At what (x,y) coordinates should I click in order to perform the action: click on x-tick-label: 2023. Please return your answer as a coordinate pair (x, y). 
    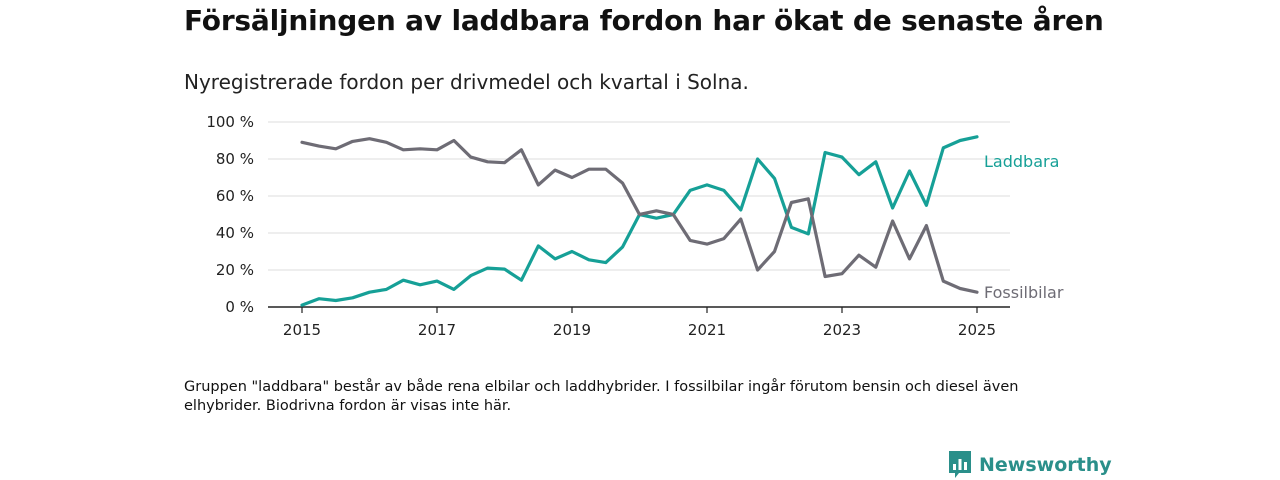
    Looking at the image, I should click on (842, 330).